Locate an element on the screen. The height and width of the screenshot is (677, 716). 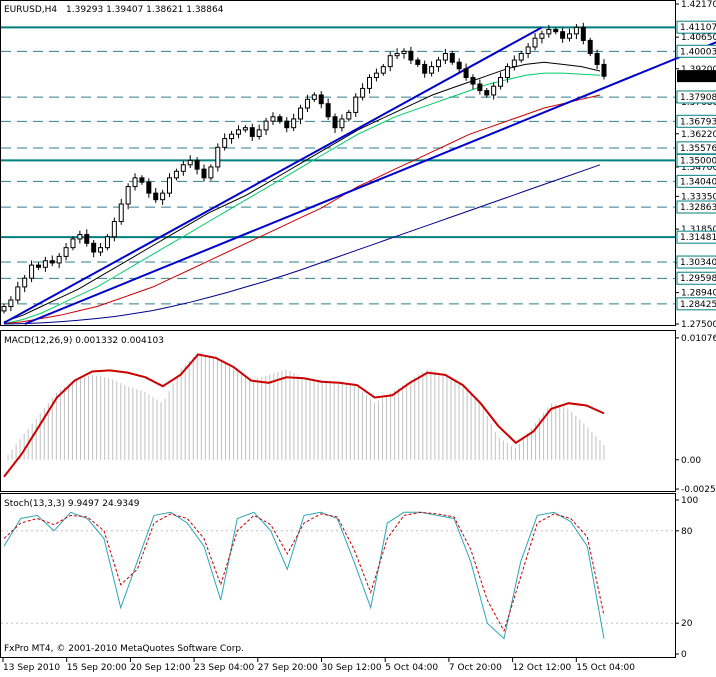
level-label: 1.36793 is located at coordinates (698, 122).